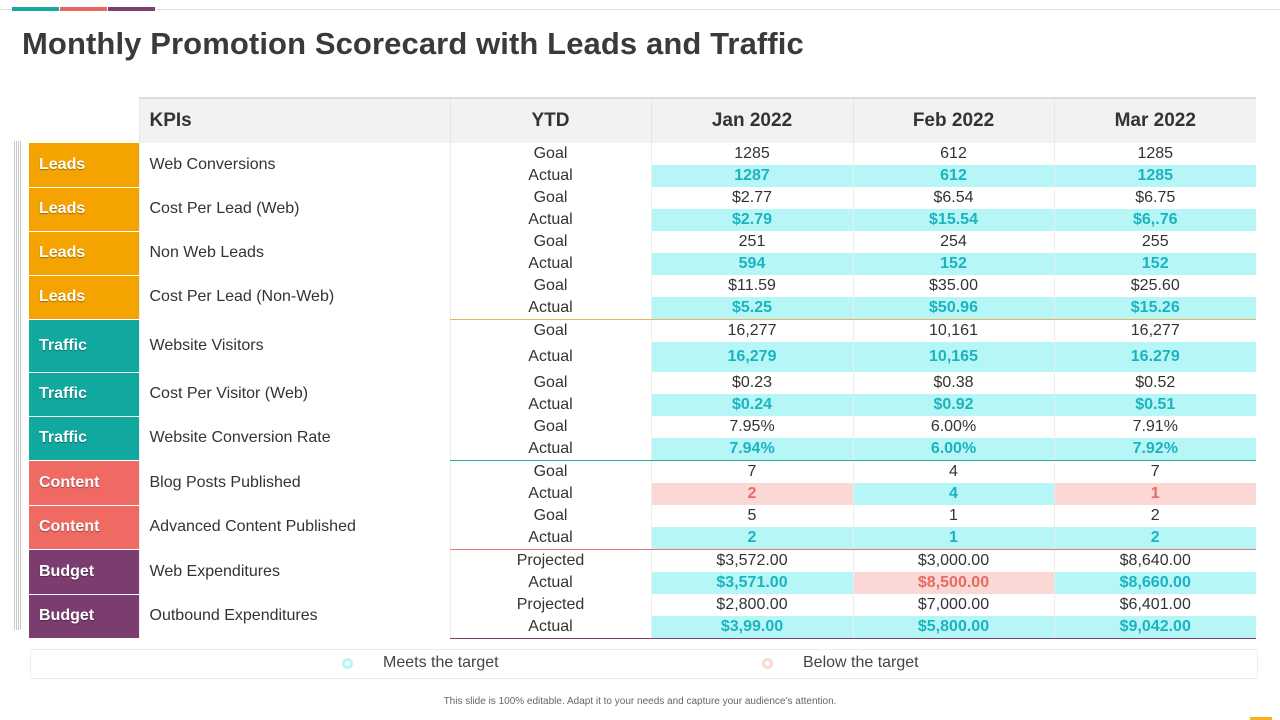 Image resolution: width=1280 pixels, height=720 pixels. What do you see at coordinates (1154, 538) in the screenshot?
I see `actual-value-mar: 2` at bounding box center [1154, 538].